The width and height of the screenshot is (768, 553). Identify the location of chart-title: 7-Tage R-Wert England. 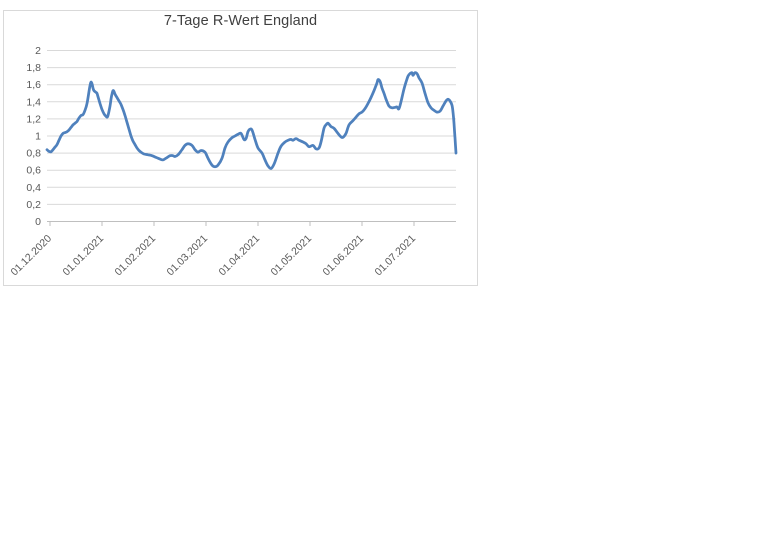
(240, 21).